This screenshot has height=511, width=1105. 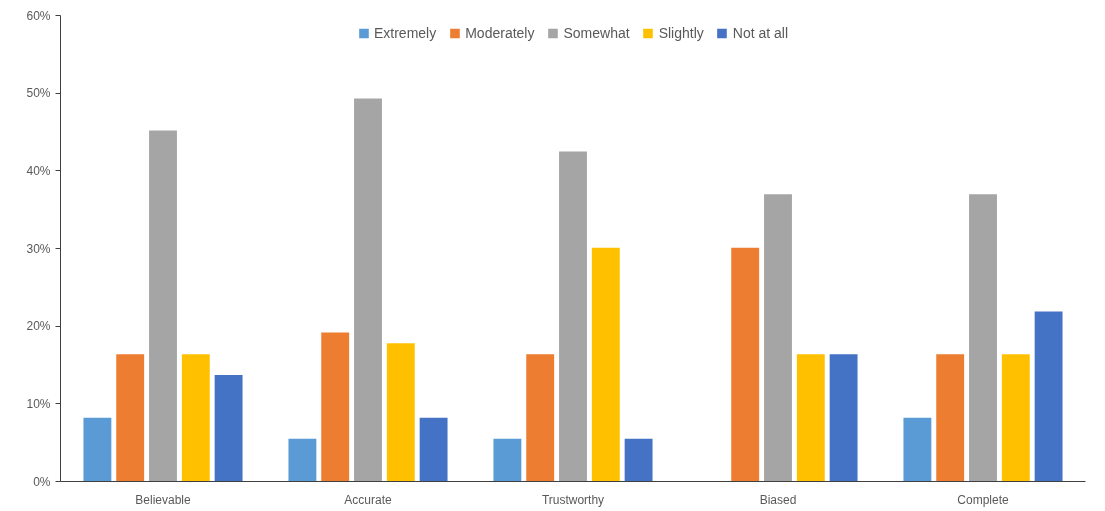 What do you see at coordinates (500, 33) in the screenshot?
I see `legend-label: Moderately` at bounding box center [500, 33].